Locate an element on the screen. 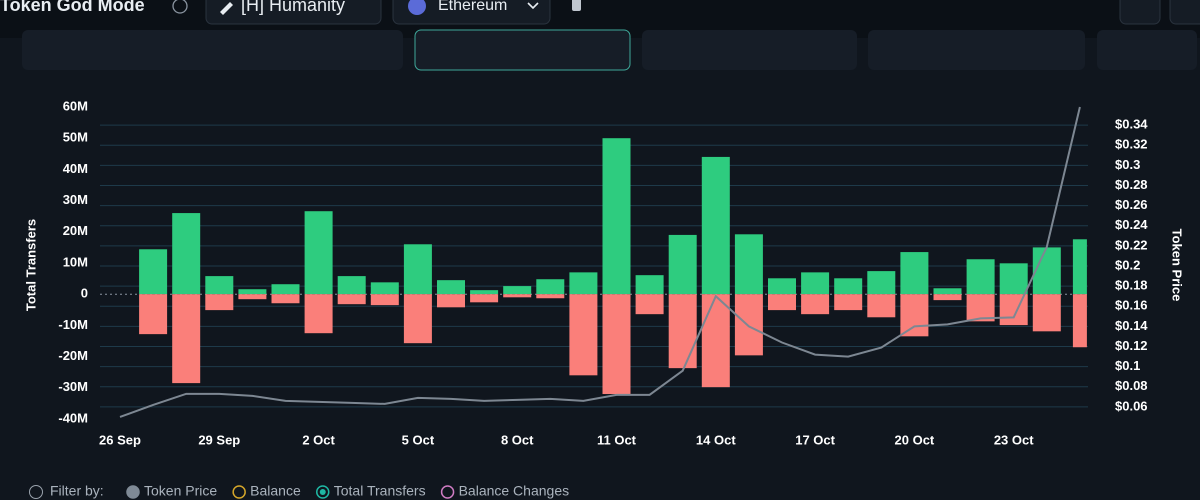  x-tick-label: 29 Sep is located at coordinates (219, 439).